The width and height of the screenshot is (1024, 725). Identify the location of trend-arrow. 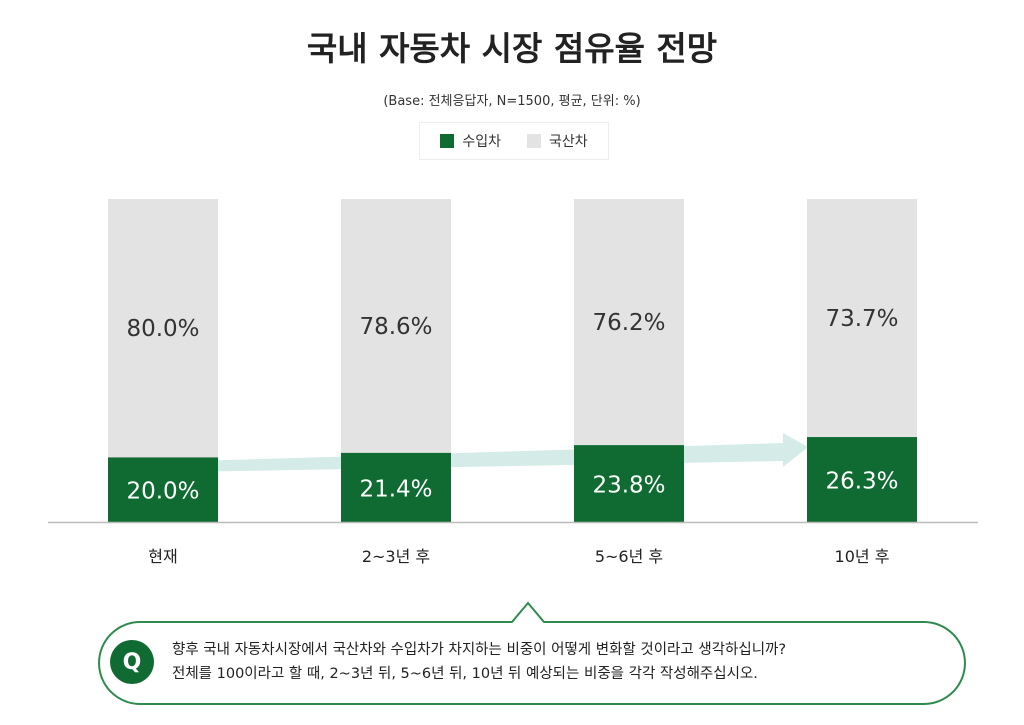
(513, 452).